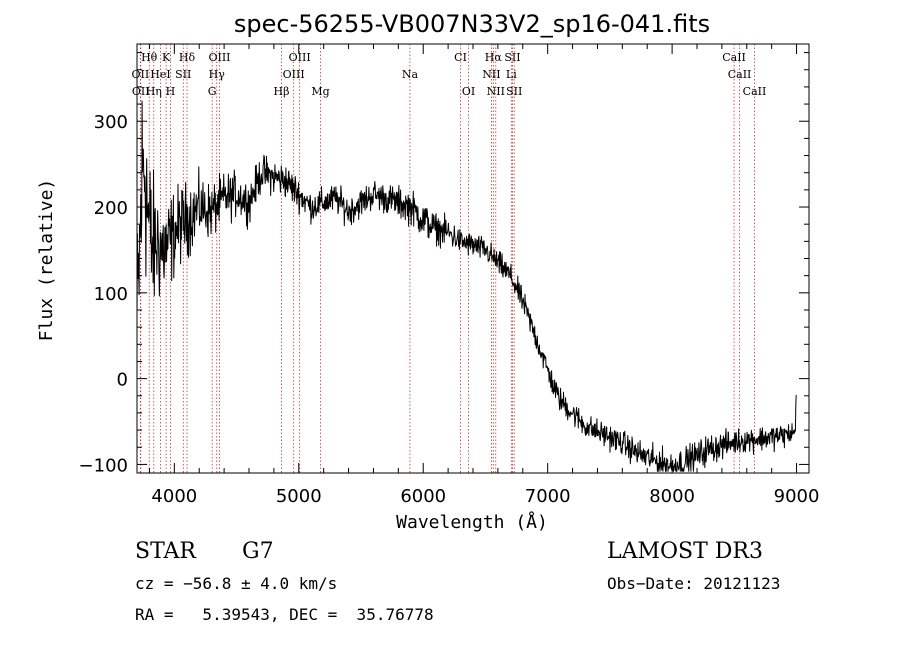 The width and height of the screenshot is (900, 649). What do you see at coordinates (111, 294) in the screenshot?
I see `y-tick-label: 100` at bounding box center [111, 294].